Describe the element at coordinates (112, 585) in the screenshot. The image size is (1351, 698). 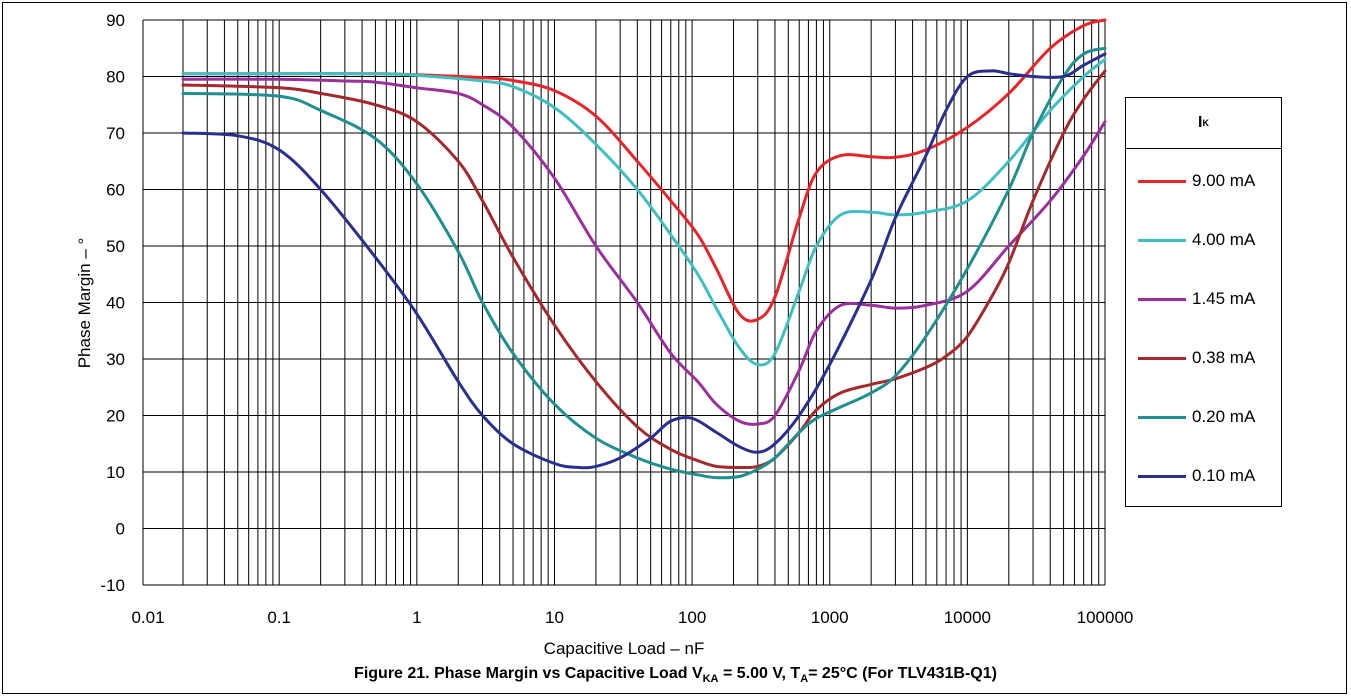
I see `y-tick-label: -10` at that location.